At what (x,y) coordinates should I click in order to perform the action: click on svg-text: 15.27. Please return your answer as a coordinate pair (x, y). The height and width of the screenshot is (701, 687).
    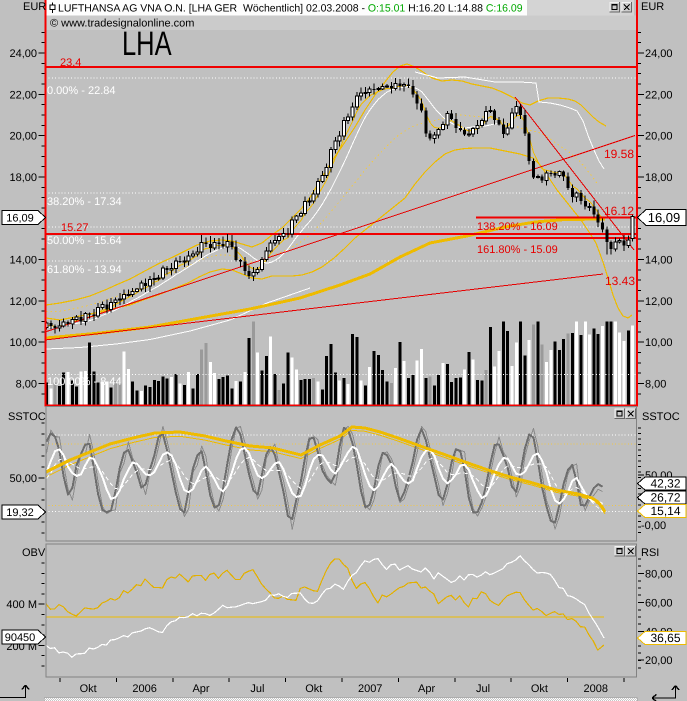
    Looking at the image, I should click on (75, 228).